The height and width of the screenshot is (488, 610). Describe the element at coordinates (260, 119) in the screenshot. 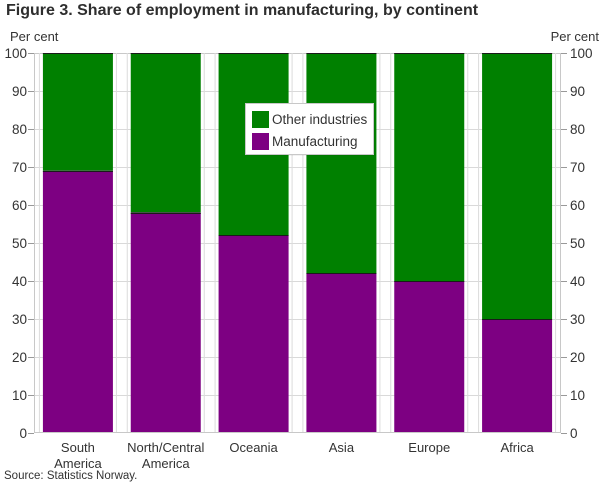

I see `legend-swatch-other-industries` at that location.